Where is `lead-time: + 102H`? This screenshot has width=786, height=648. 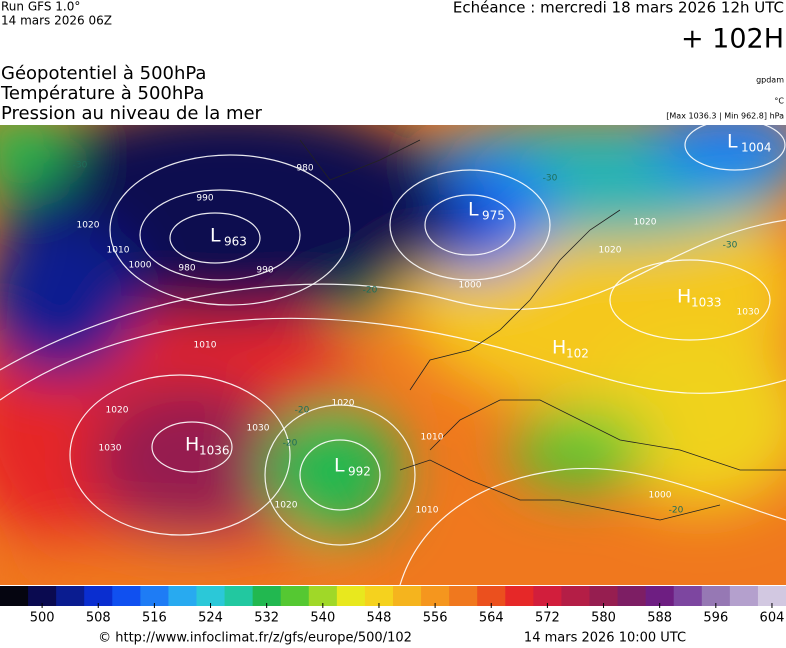 lead-time: + 102H is located at coordinates (732, 39).